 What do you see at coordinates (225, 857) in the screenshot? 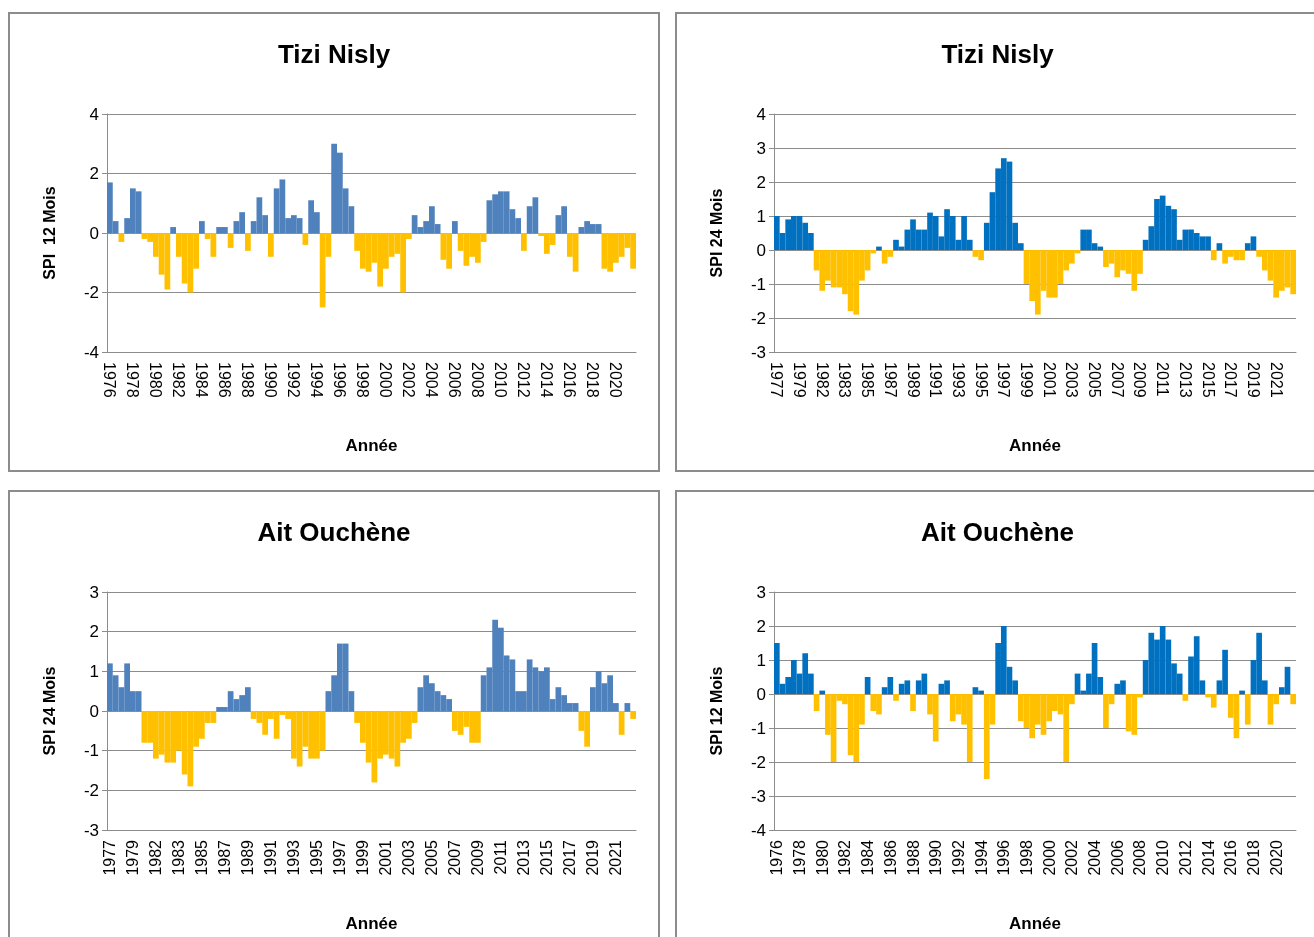
I see `x-tick-label: 1987` at bounding box center [225, 857].